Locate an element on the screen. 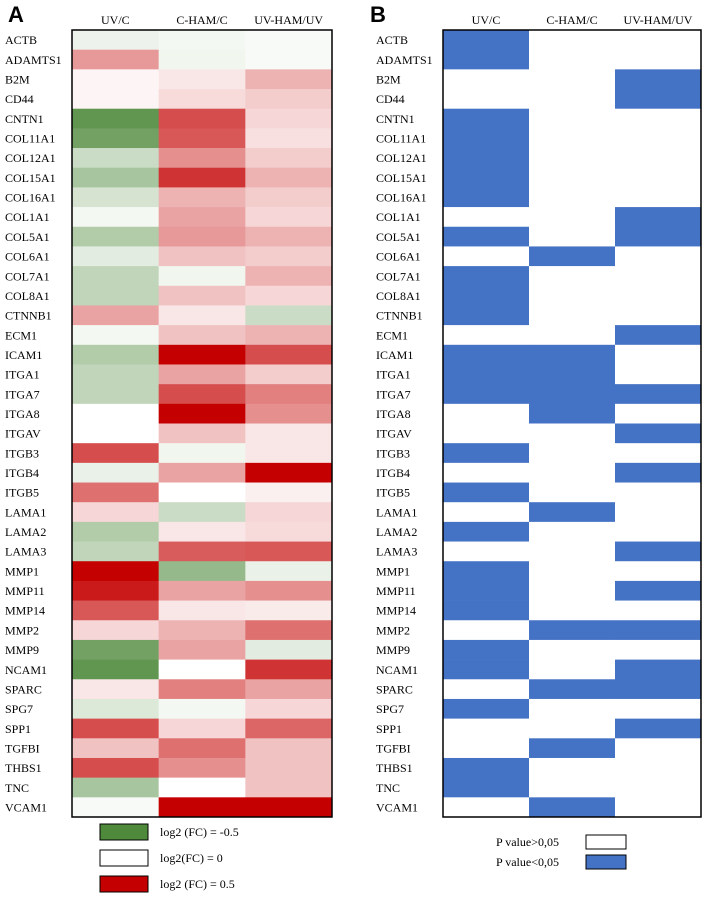 The width and height of the screenshot is (706, 901). row-label-a-icam1: ICAM1 is located at coordinates (23, 355).